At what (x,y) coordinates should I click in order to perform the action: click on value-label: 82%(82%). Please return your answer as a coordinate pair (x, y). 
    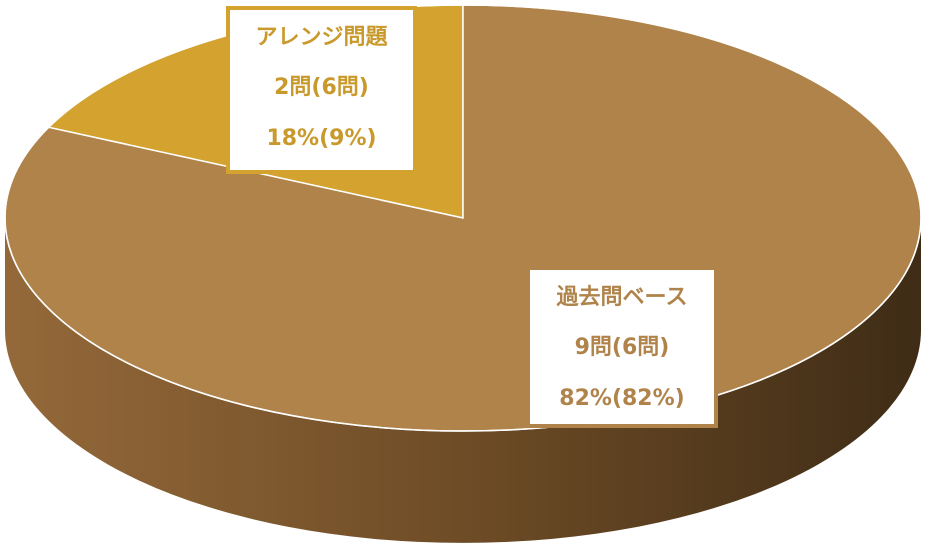
    Looking at the image, I should click on (621, 398).